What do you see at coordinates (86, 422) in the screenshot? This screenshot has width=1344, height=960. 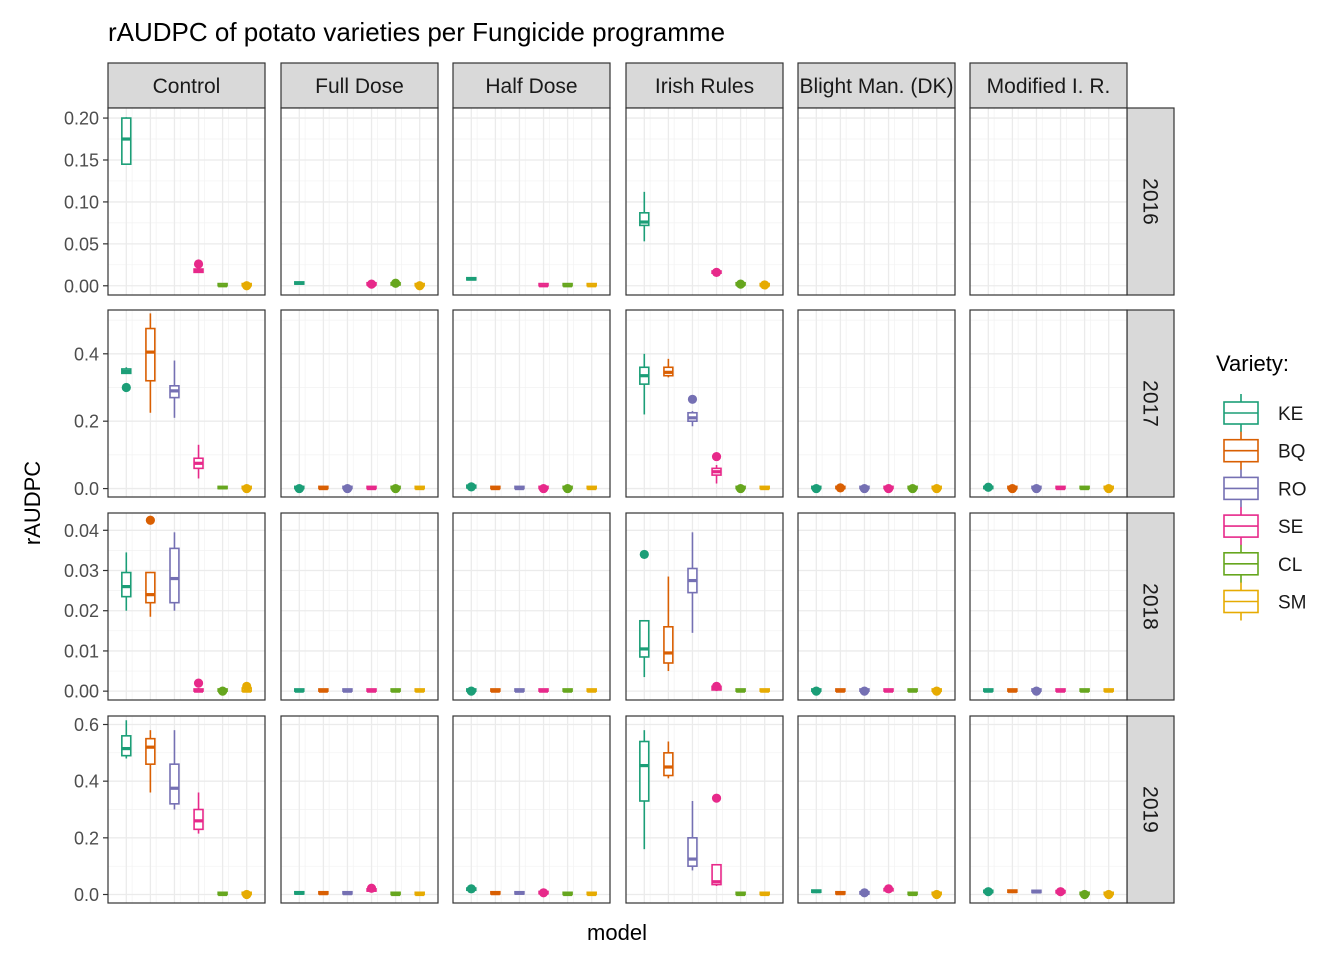 I see `y-tick-label: 0.2` at bounding box center [86, 422].